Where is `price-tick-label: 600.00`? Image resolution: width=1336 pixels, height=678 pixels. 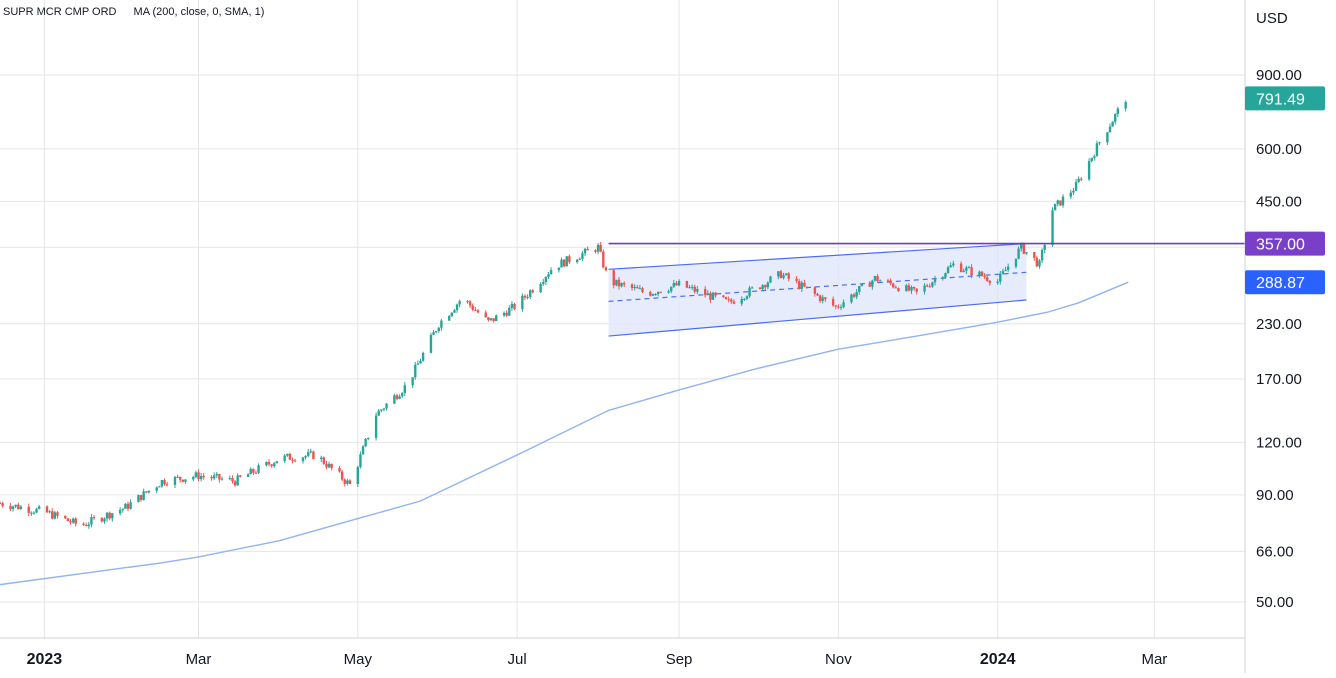
price-tick-label: 600.00 is located at coordinates (1279, 149).